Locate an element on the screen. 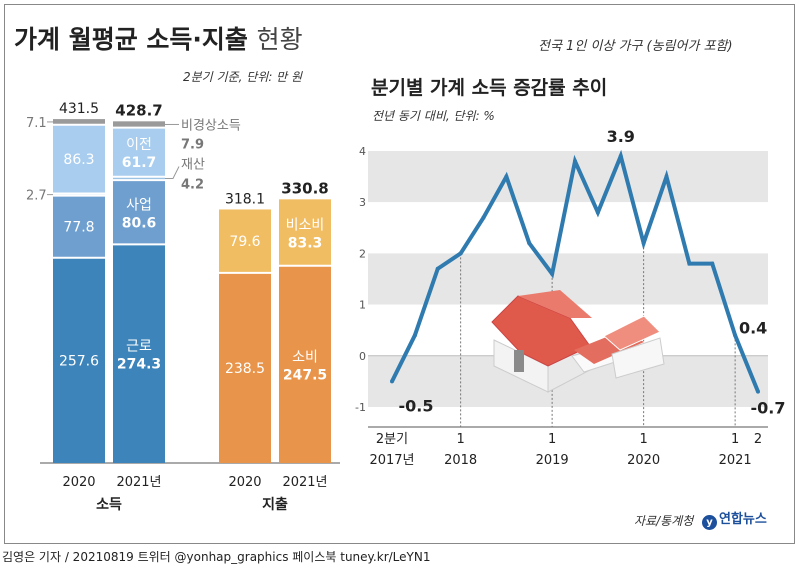  bar-total-label: 431.5 is located at coordinates (79, 109).